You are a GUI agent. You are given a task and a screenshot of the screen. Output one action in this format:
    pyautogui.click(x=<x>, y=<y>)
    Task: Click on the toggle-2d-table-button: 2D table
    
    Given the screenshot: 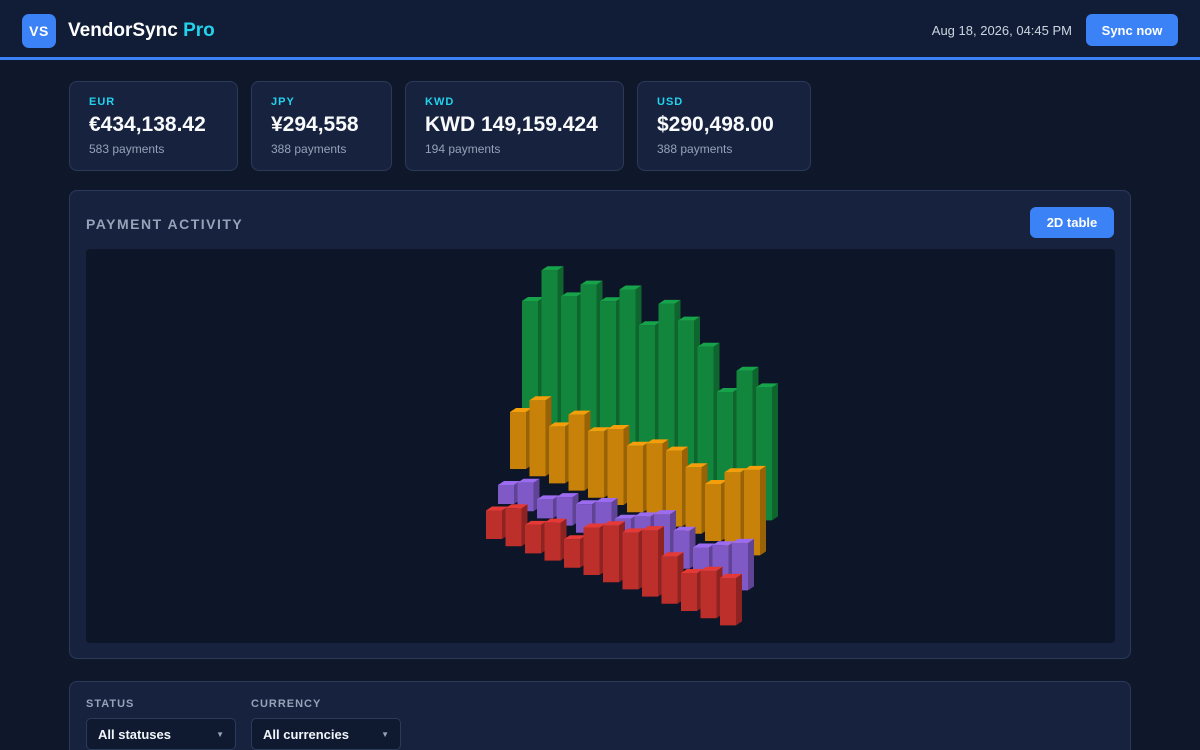 What is the action you would take?
    pyautogui.click(x=1072, y=222)
    